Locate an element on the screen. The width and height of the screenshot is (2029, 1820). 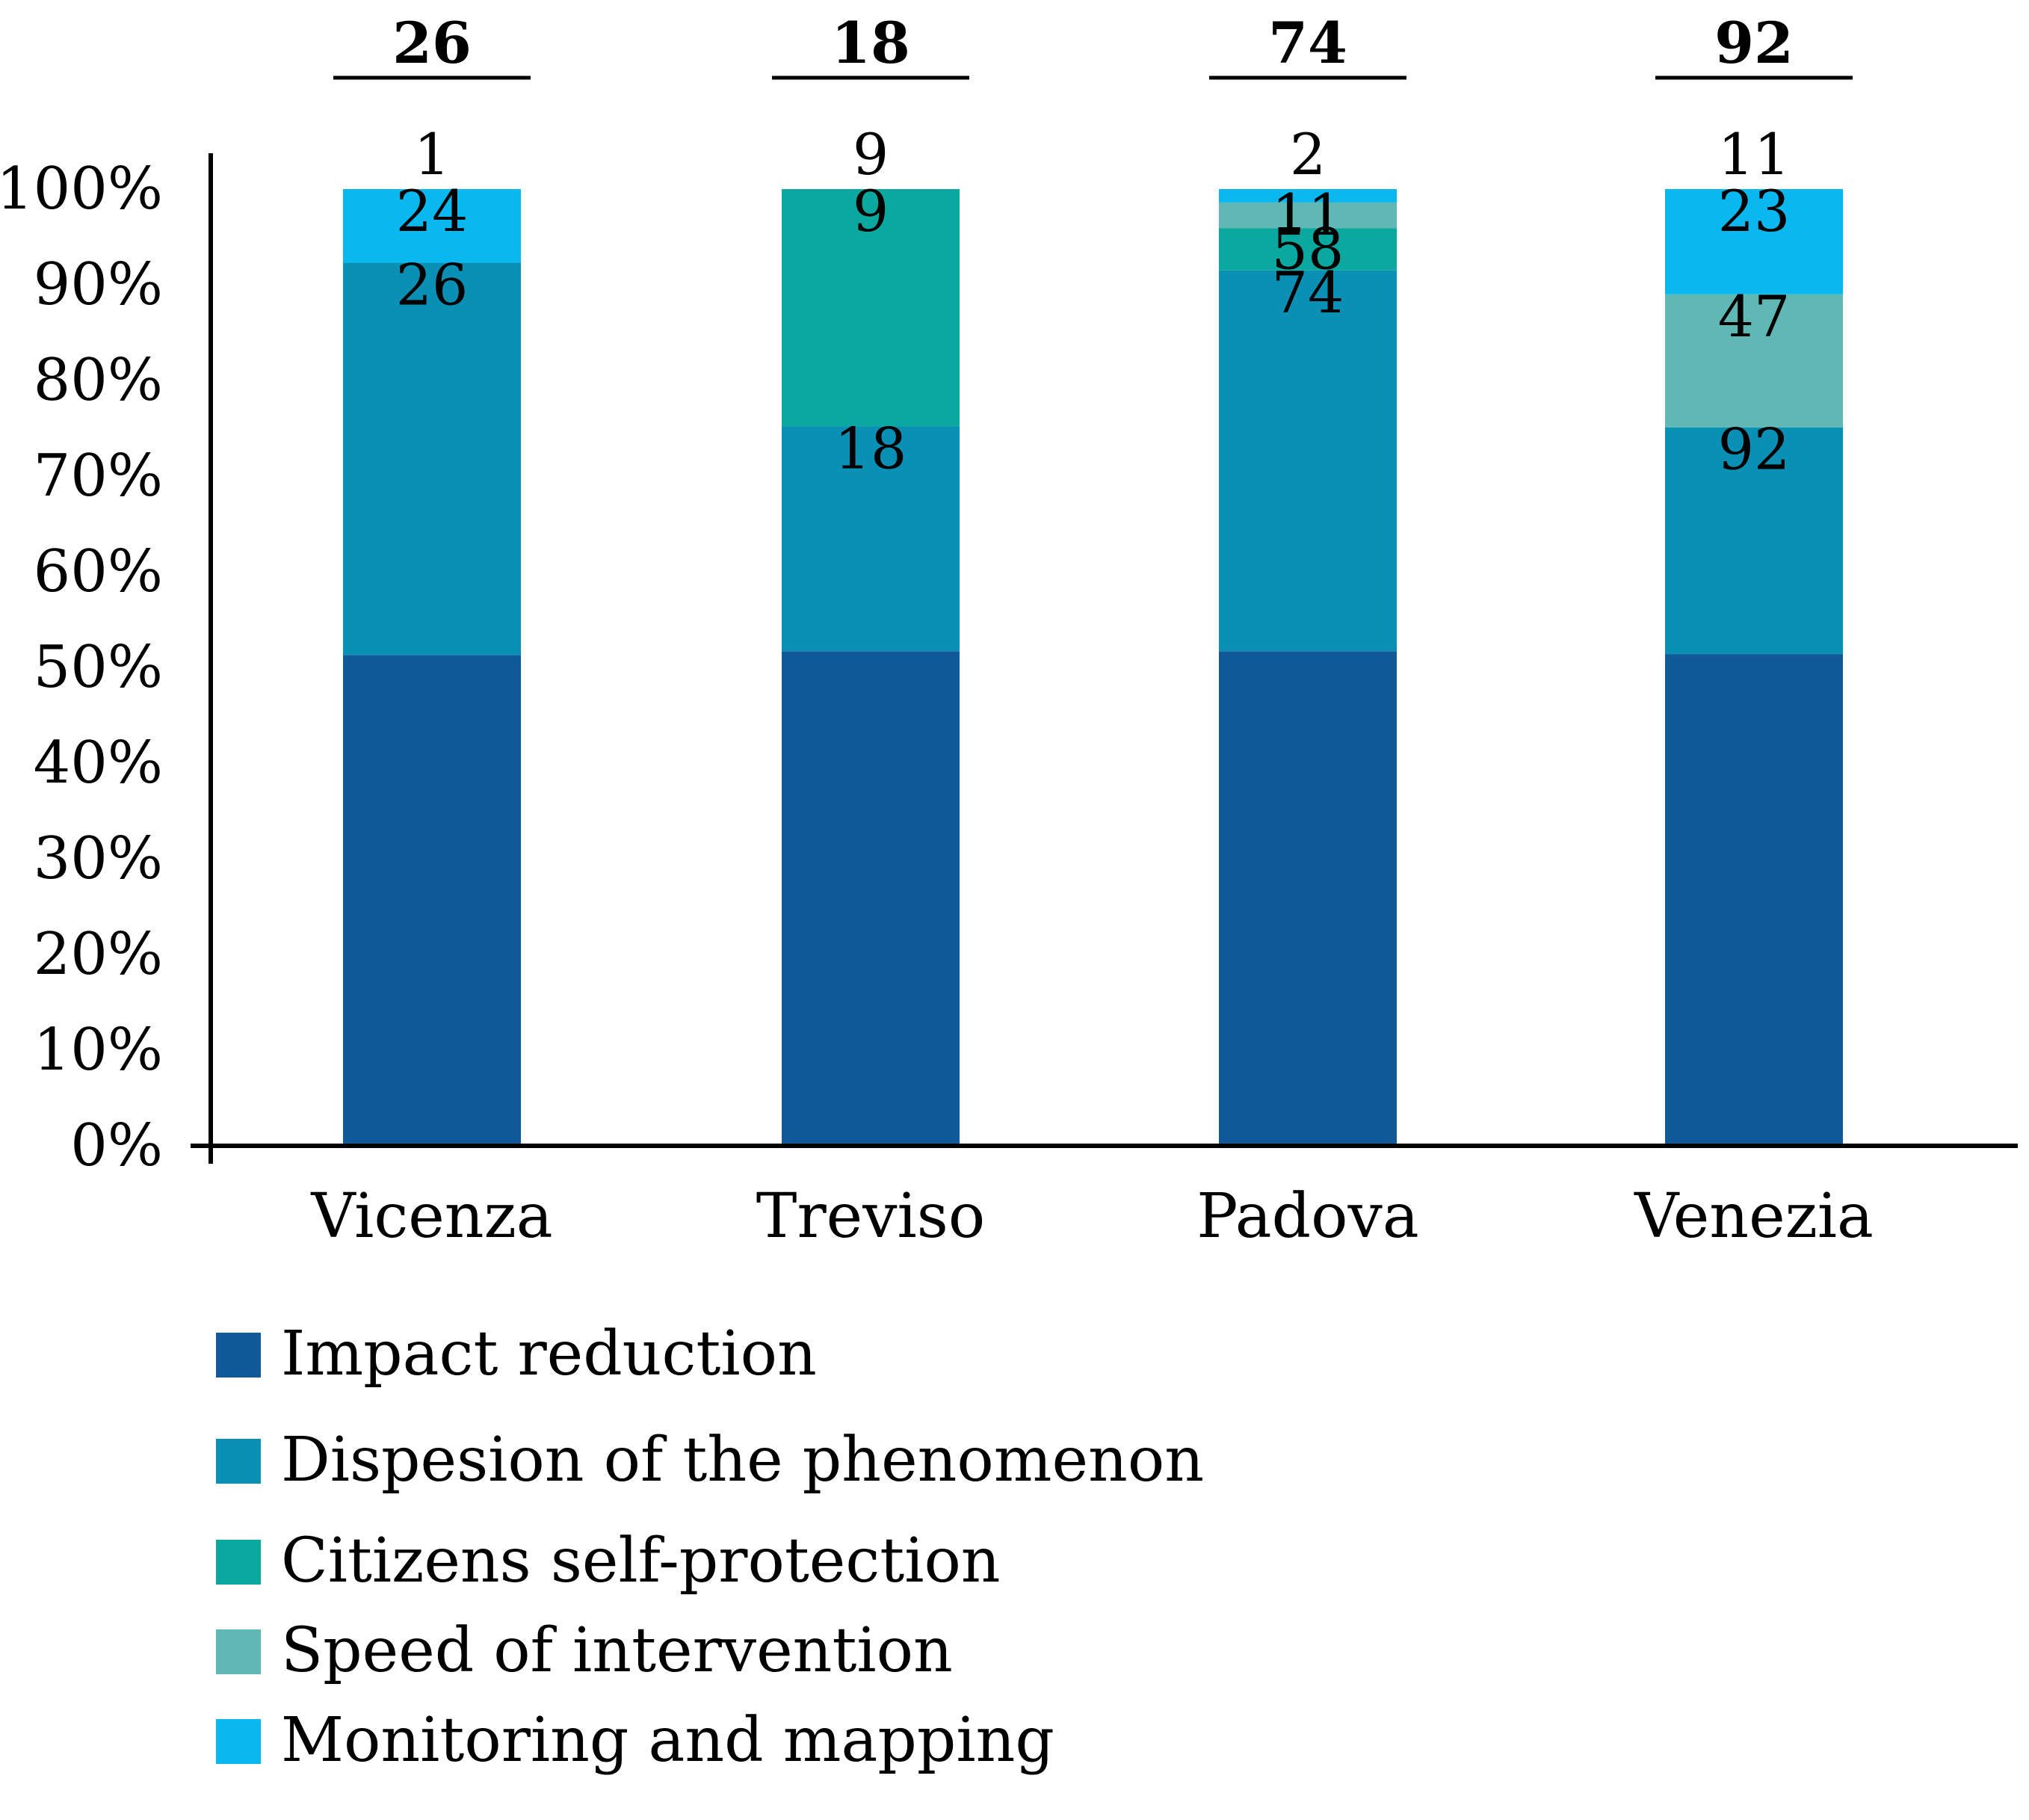
bar-segment-dispesion-of-the-phenomenon-treviso is located at coordinates (871, 539).